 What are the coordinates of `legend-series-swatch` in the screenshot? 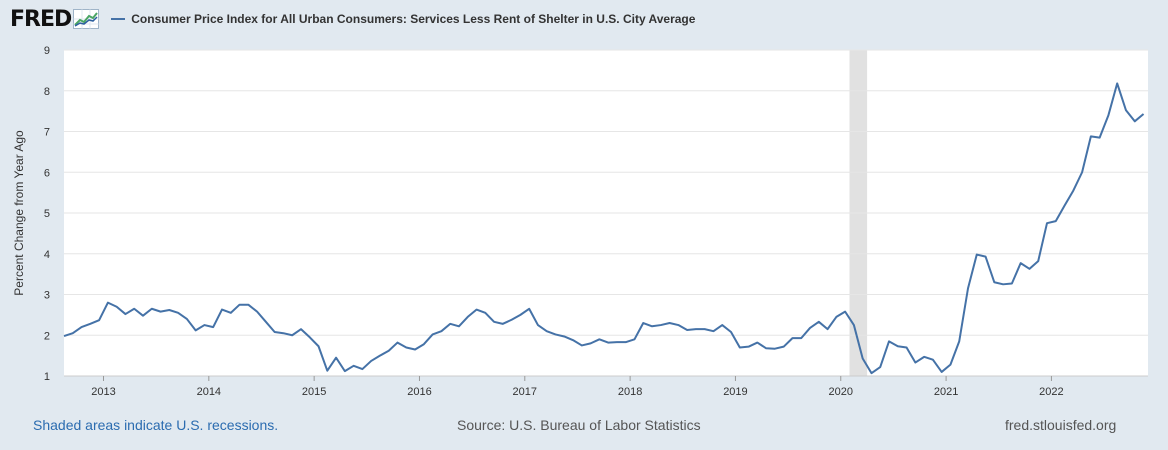 It's located at (118, 19).